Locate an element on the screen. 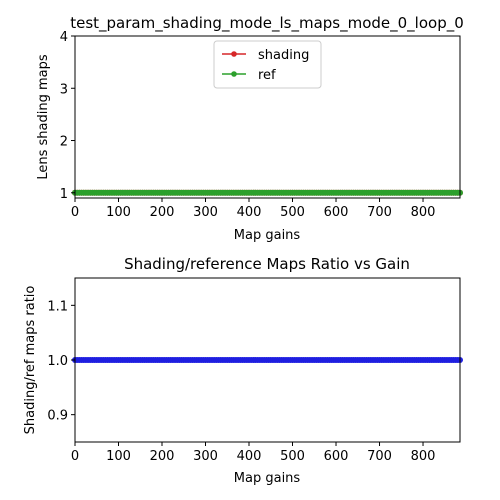 This screenshot has height=500, width=500. top-chart-ytick-label: 1 is located at coordinates (64, 194).